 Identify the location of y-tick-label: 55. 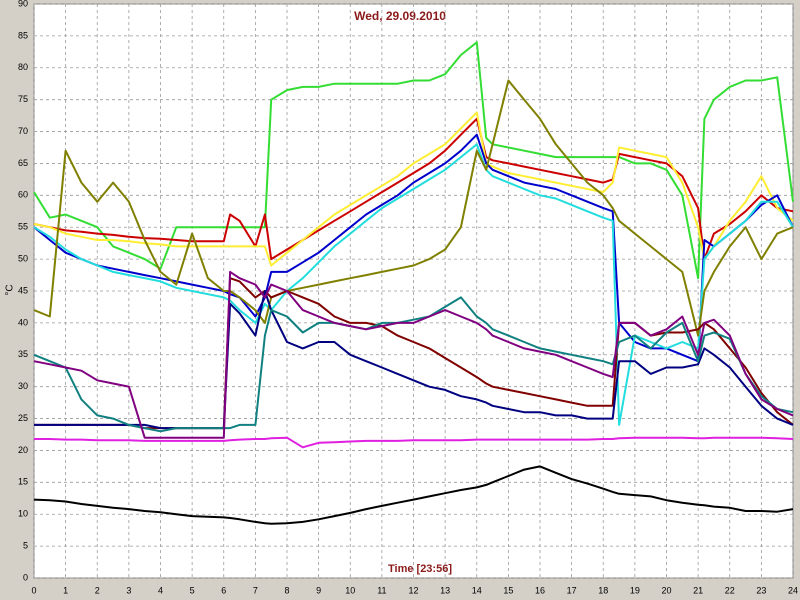
(23, 227).